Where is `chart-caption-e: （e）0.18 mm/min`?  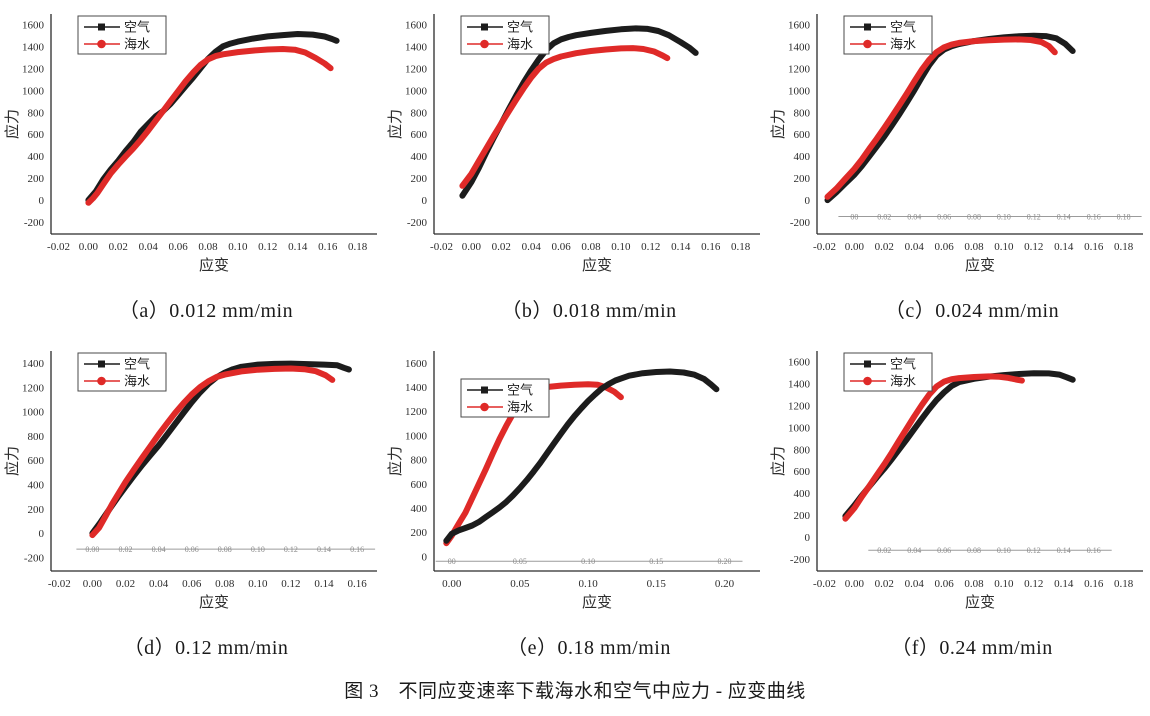 chart-caption-e: （e）0.18 mm/min is located at coordinates (589, 648).